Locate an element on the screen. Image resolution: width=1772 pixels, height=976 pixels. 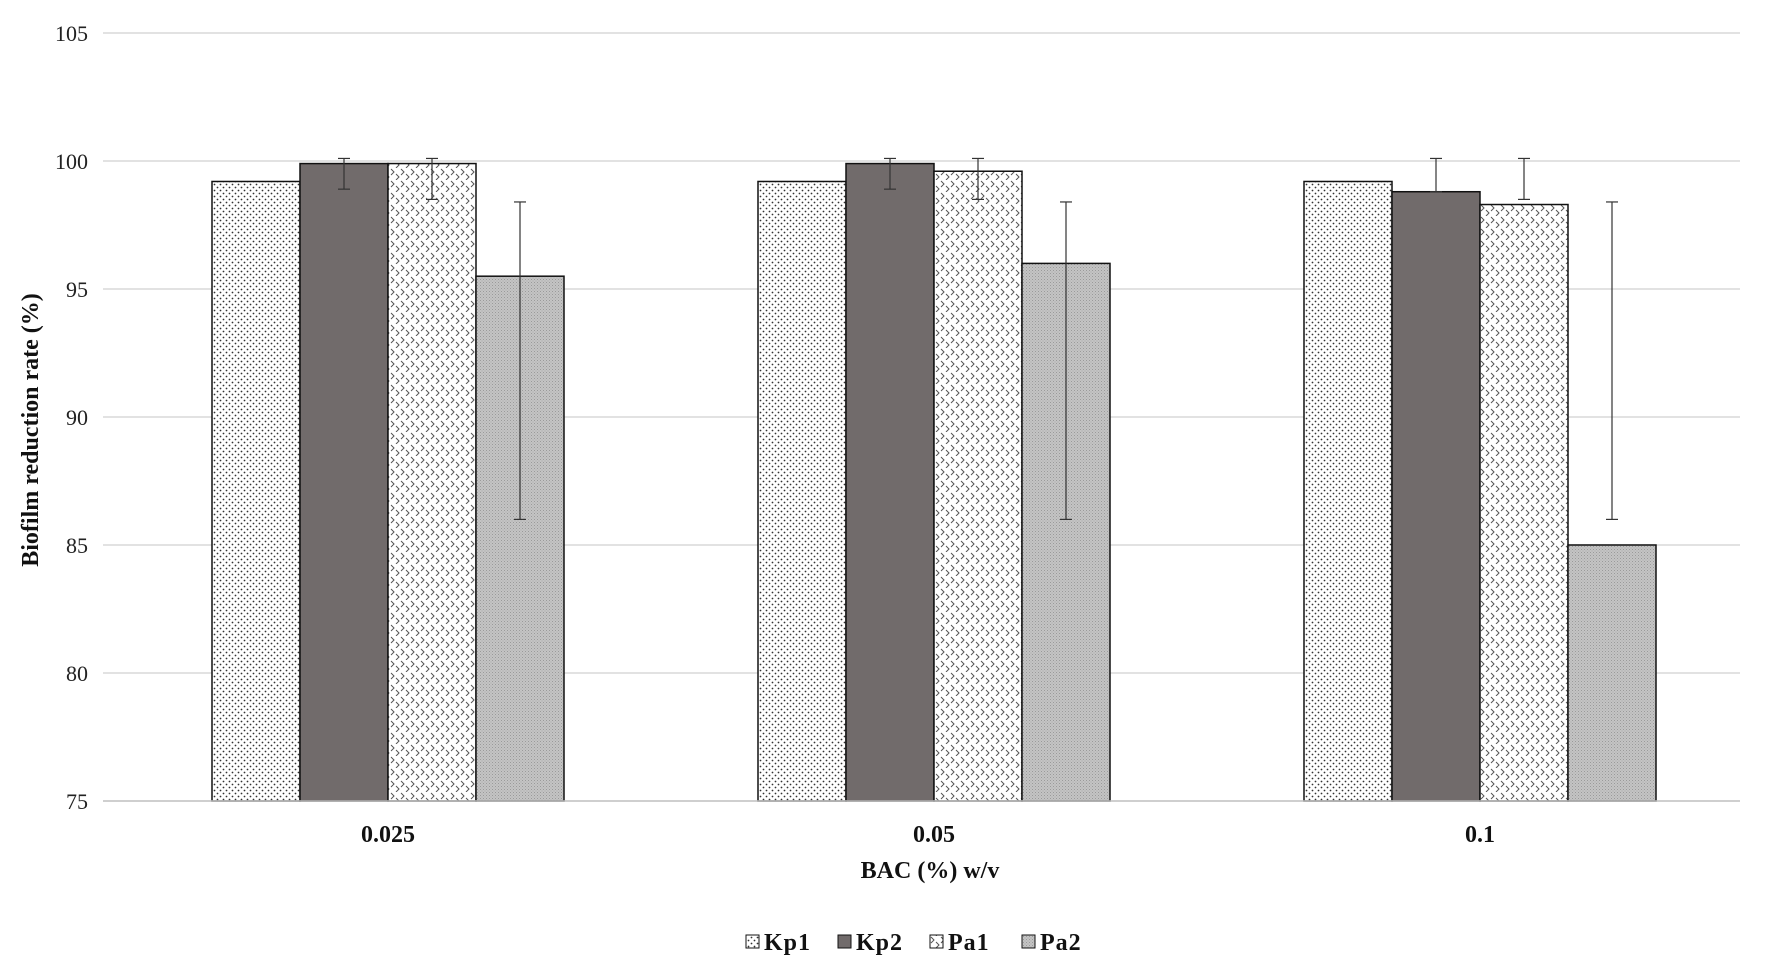
legend-item-kp2: Kp2 is located at coordinates (870, 943).